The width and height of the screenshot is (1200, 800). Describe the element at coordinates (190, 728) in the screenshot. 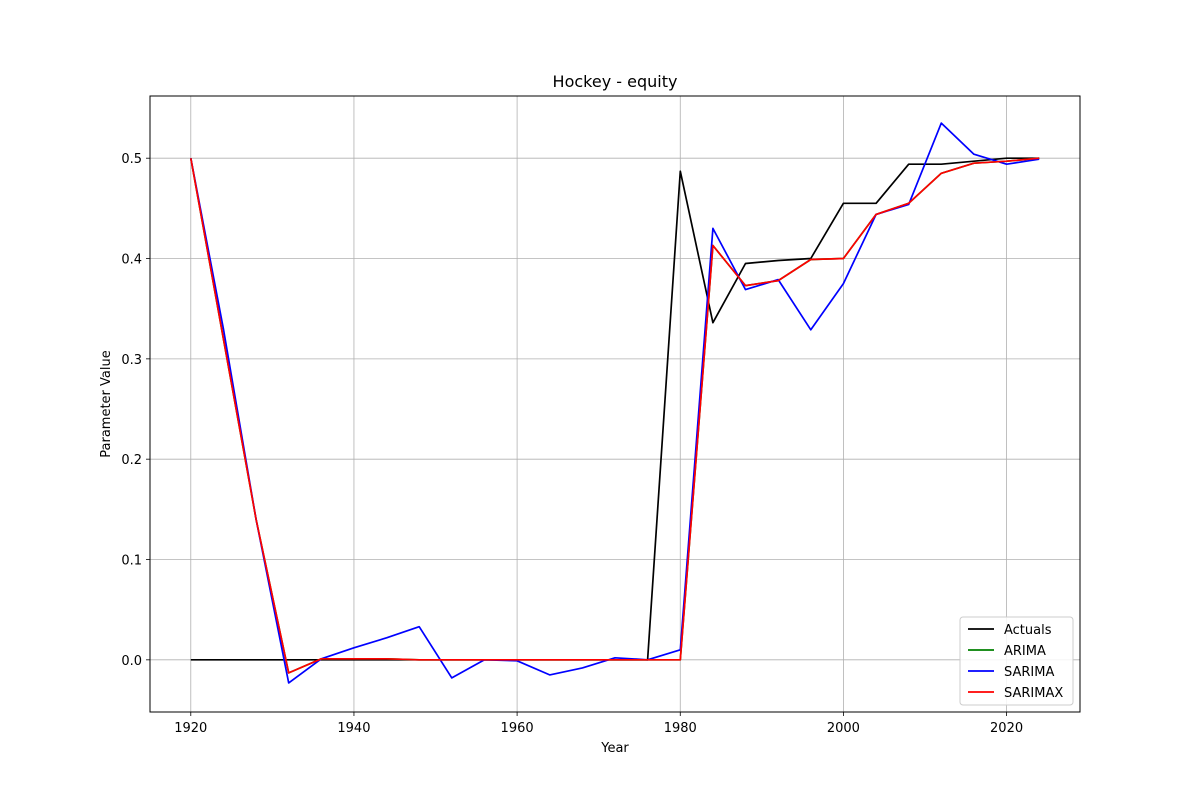

I see `x-tick-label: 1920` at that location.